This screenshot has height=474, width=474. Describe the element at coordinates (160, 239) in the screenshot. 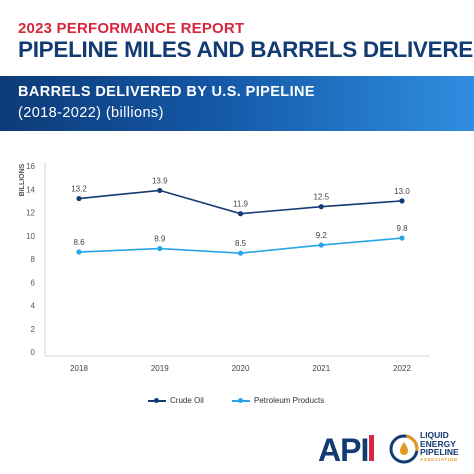

I see `data-label: 8.9` at that location.